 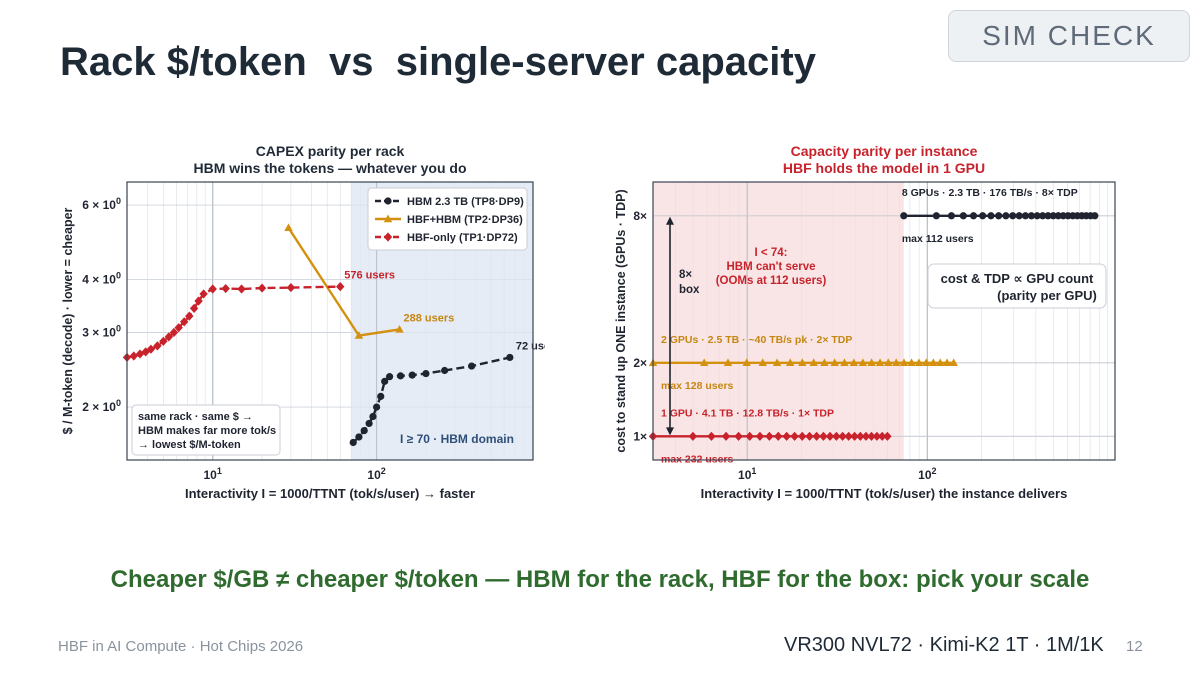 I want to click on annotation-box, so click(x=206, y=430).